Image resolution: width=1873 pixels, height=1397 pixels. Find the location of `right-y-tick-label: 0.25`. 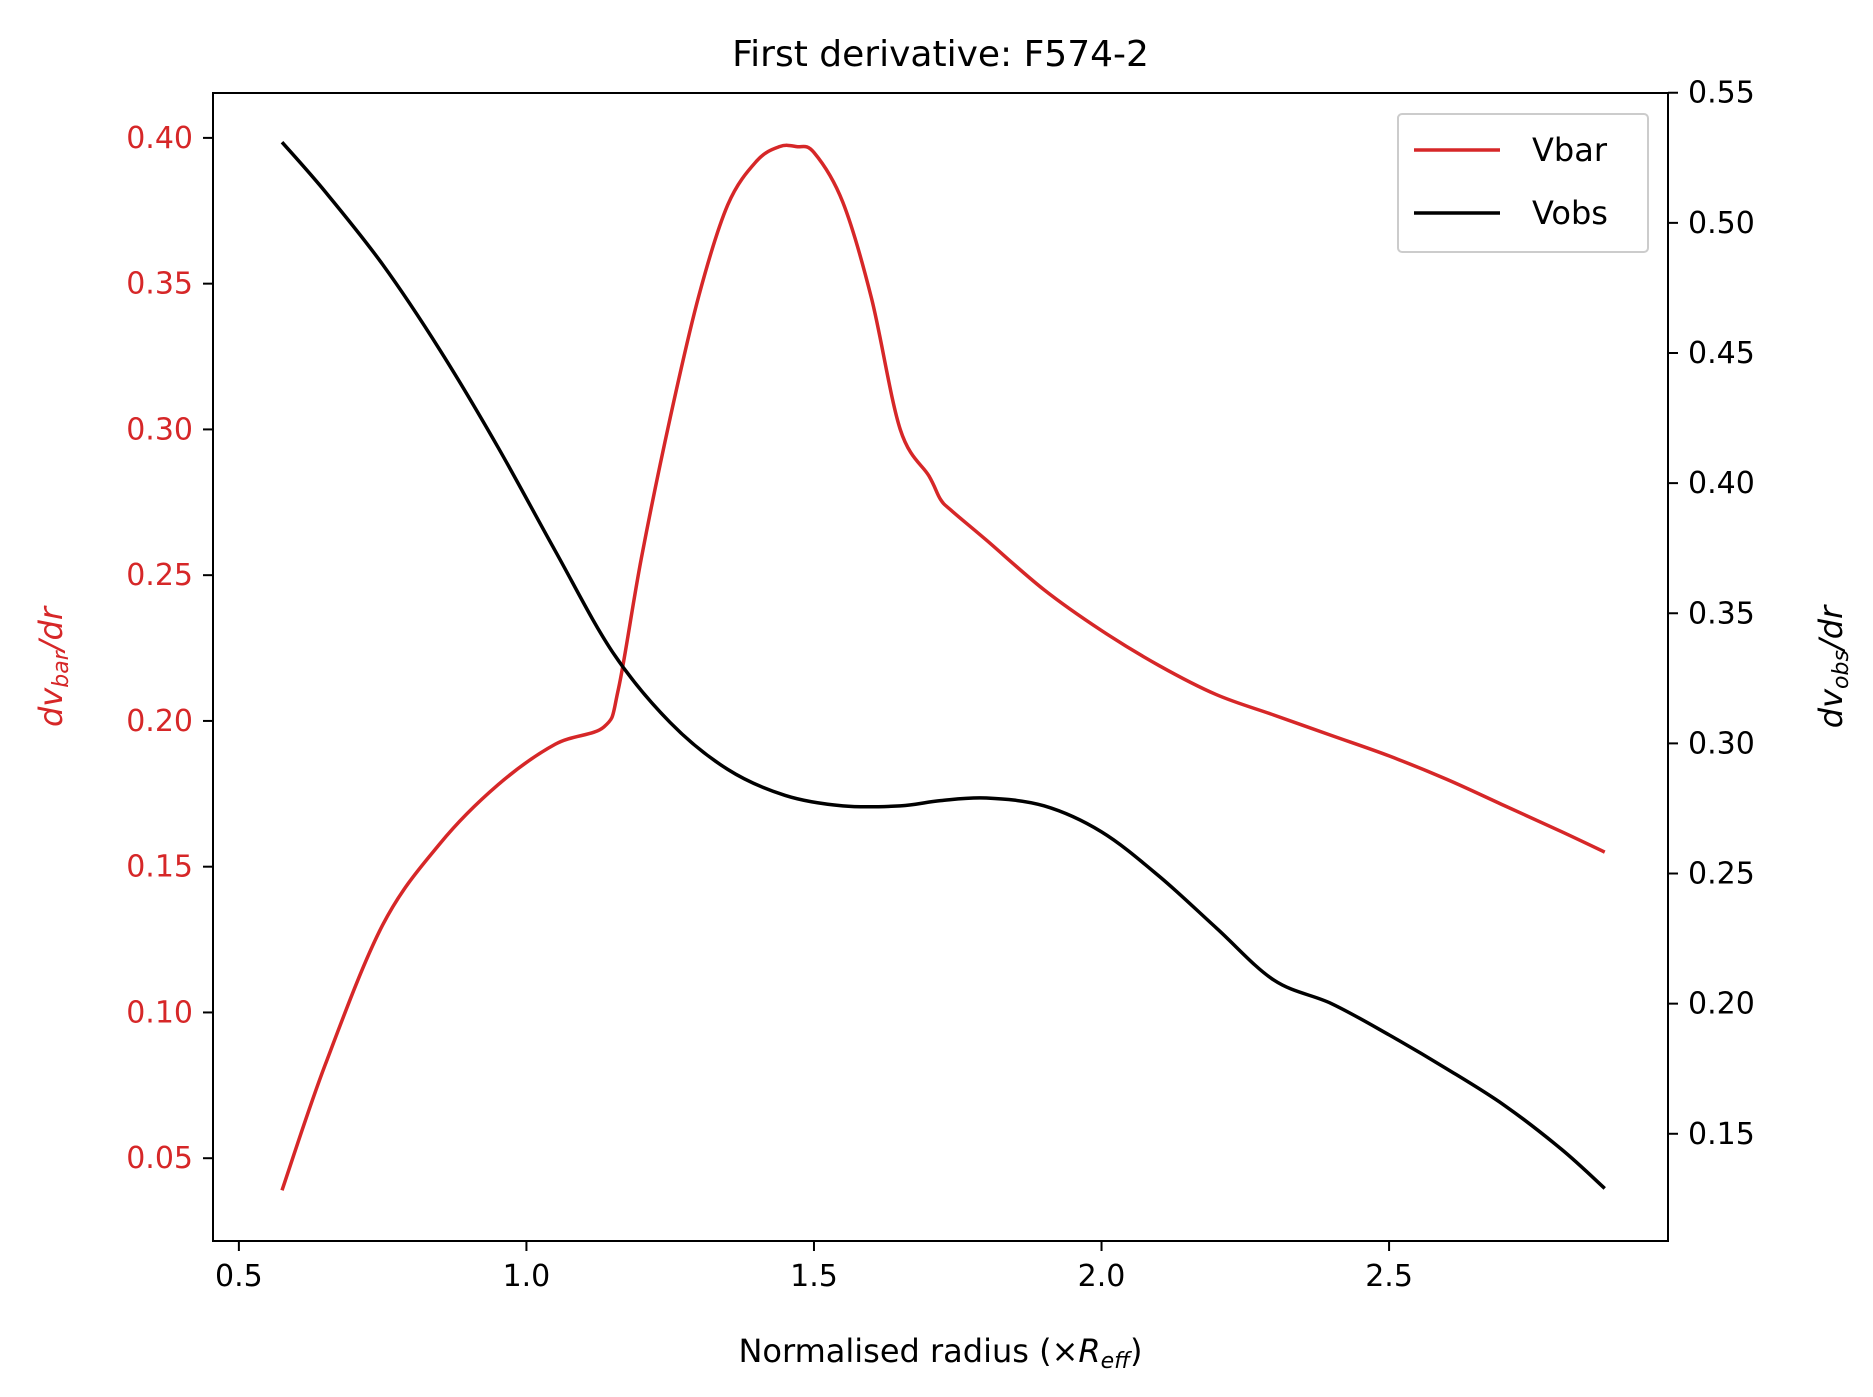

right-y-tick-label: 0.25 is located at coordinates (1721, 874).